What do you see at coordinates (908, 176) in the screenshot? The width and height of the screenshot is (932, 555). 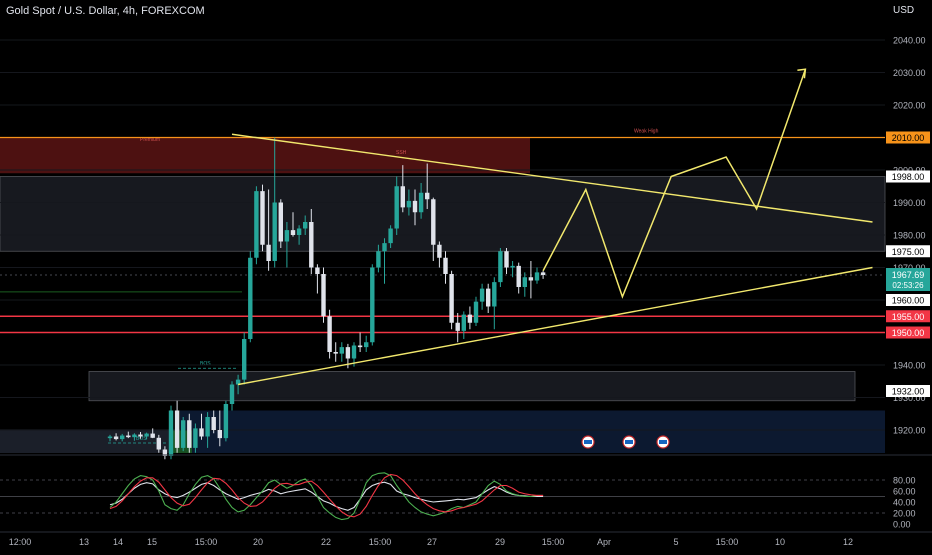 I see `price-tag-1998-bg` at bounding box center [908, 176].